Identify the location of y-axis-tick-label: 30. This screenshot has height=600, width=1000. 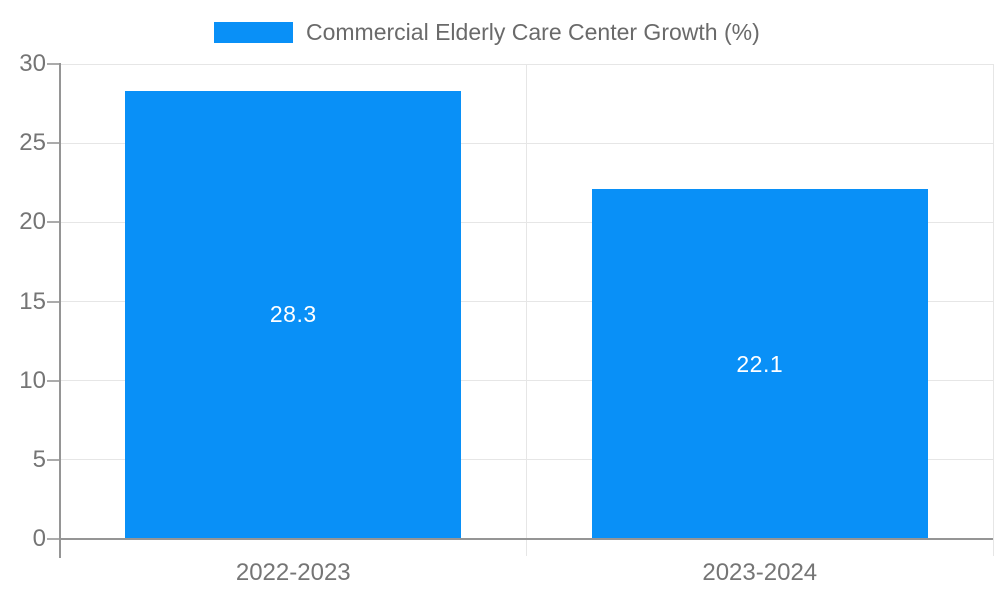
(32, 63).